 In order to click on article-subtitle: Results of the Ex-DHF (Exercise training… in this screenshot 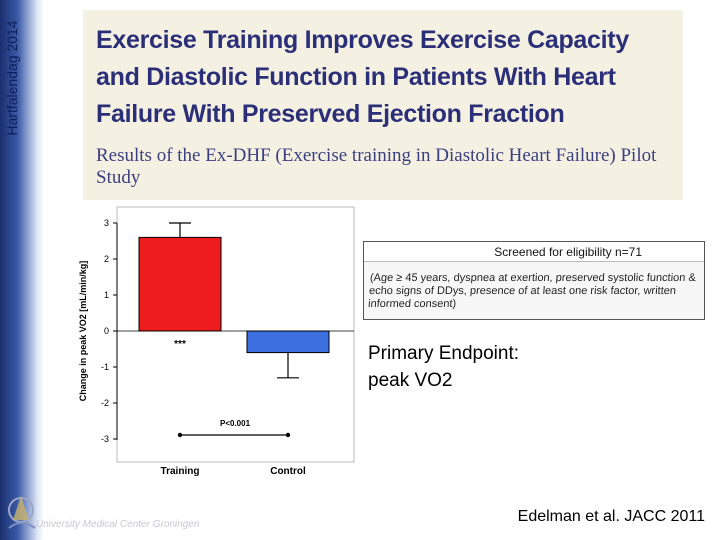, I will do `click(376, 166)`.